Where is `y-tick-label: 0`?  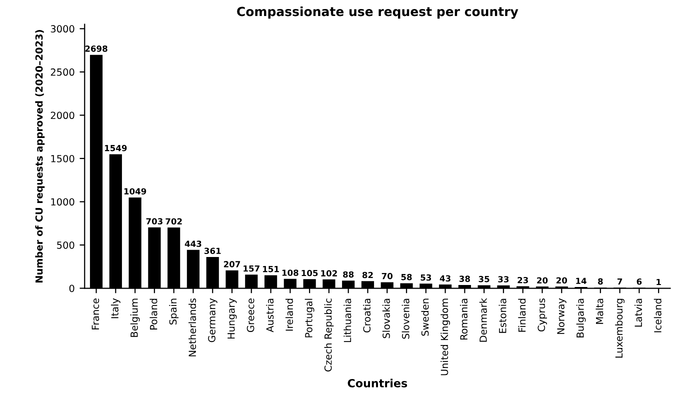 y-tick-label: 0 is located at coordinates (71, 288).